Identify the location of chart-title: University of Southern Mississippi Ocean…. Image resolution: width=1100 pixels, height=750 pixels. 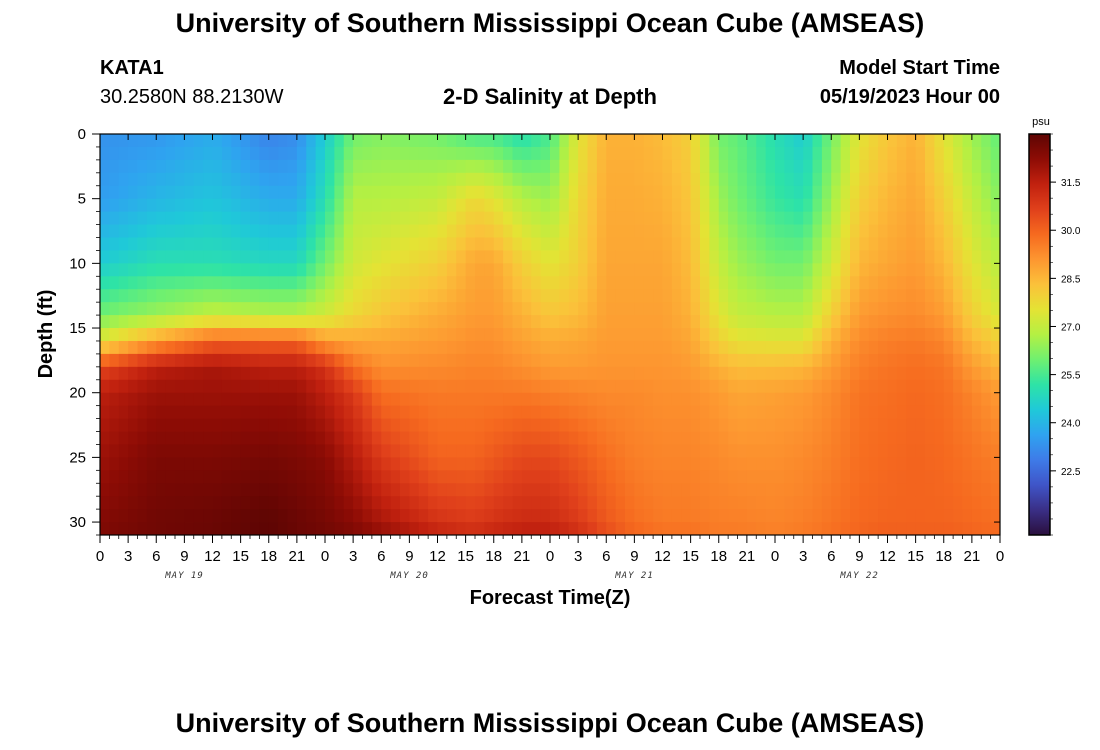
(550, 23).